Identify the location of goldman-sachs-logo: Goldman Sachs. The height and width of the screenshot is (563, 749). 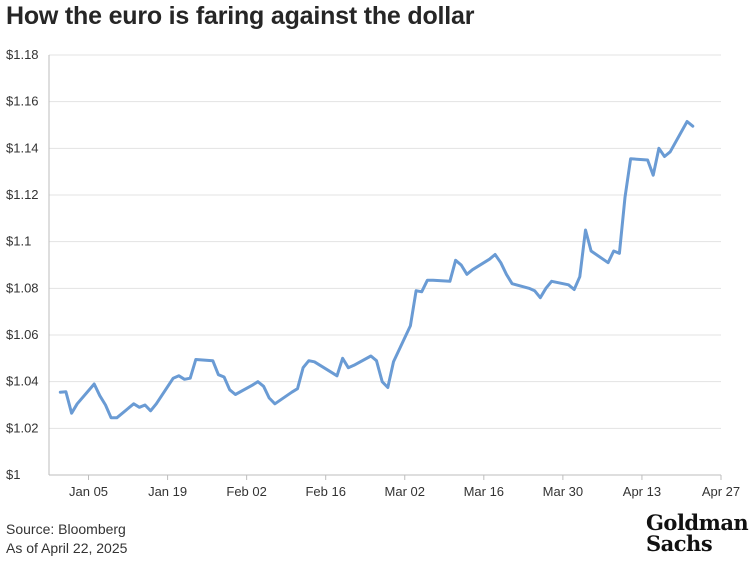
(697, 533).